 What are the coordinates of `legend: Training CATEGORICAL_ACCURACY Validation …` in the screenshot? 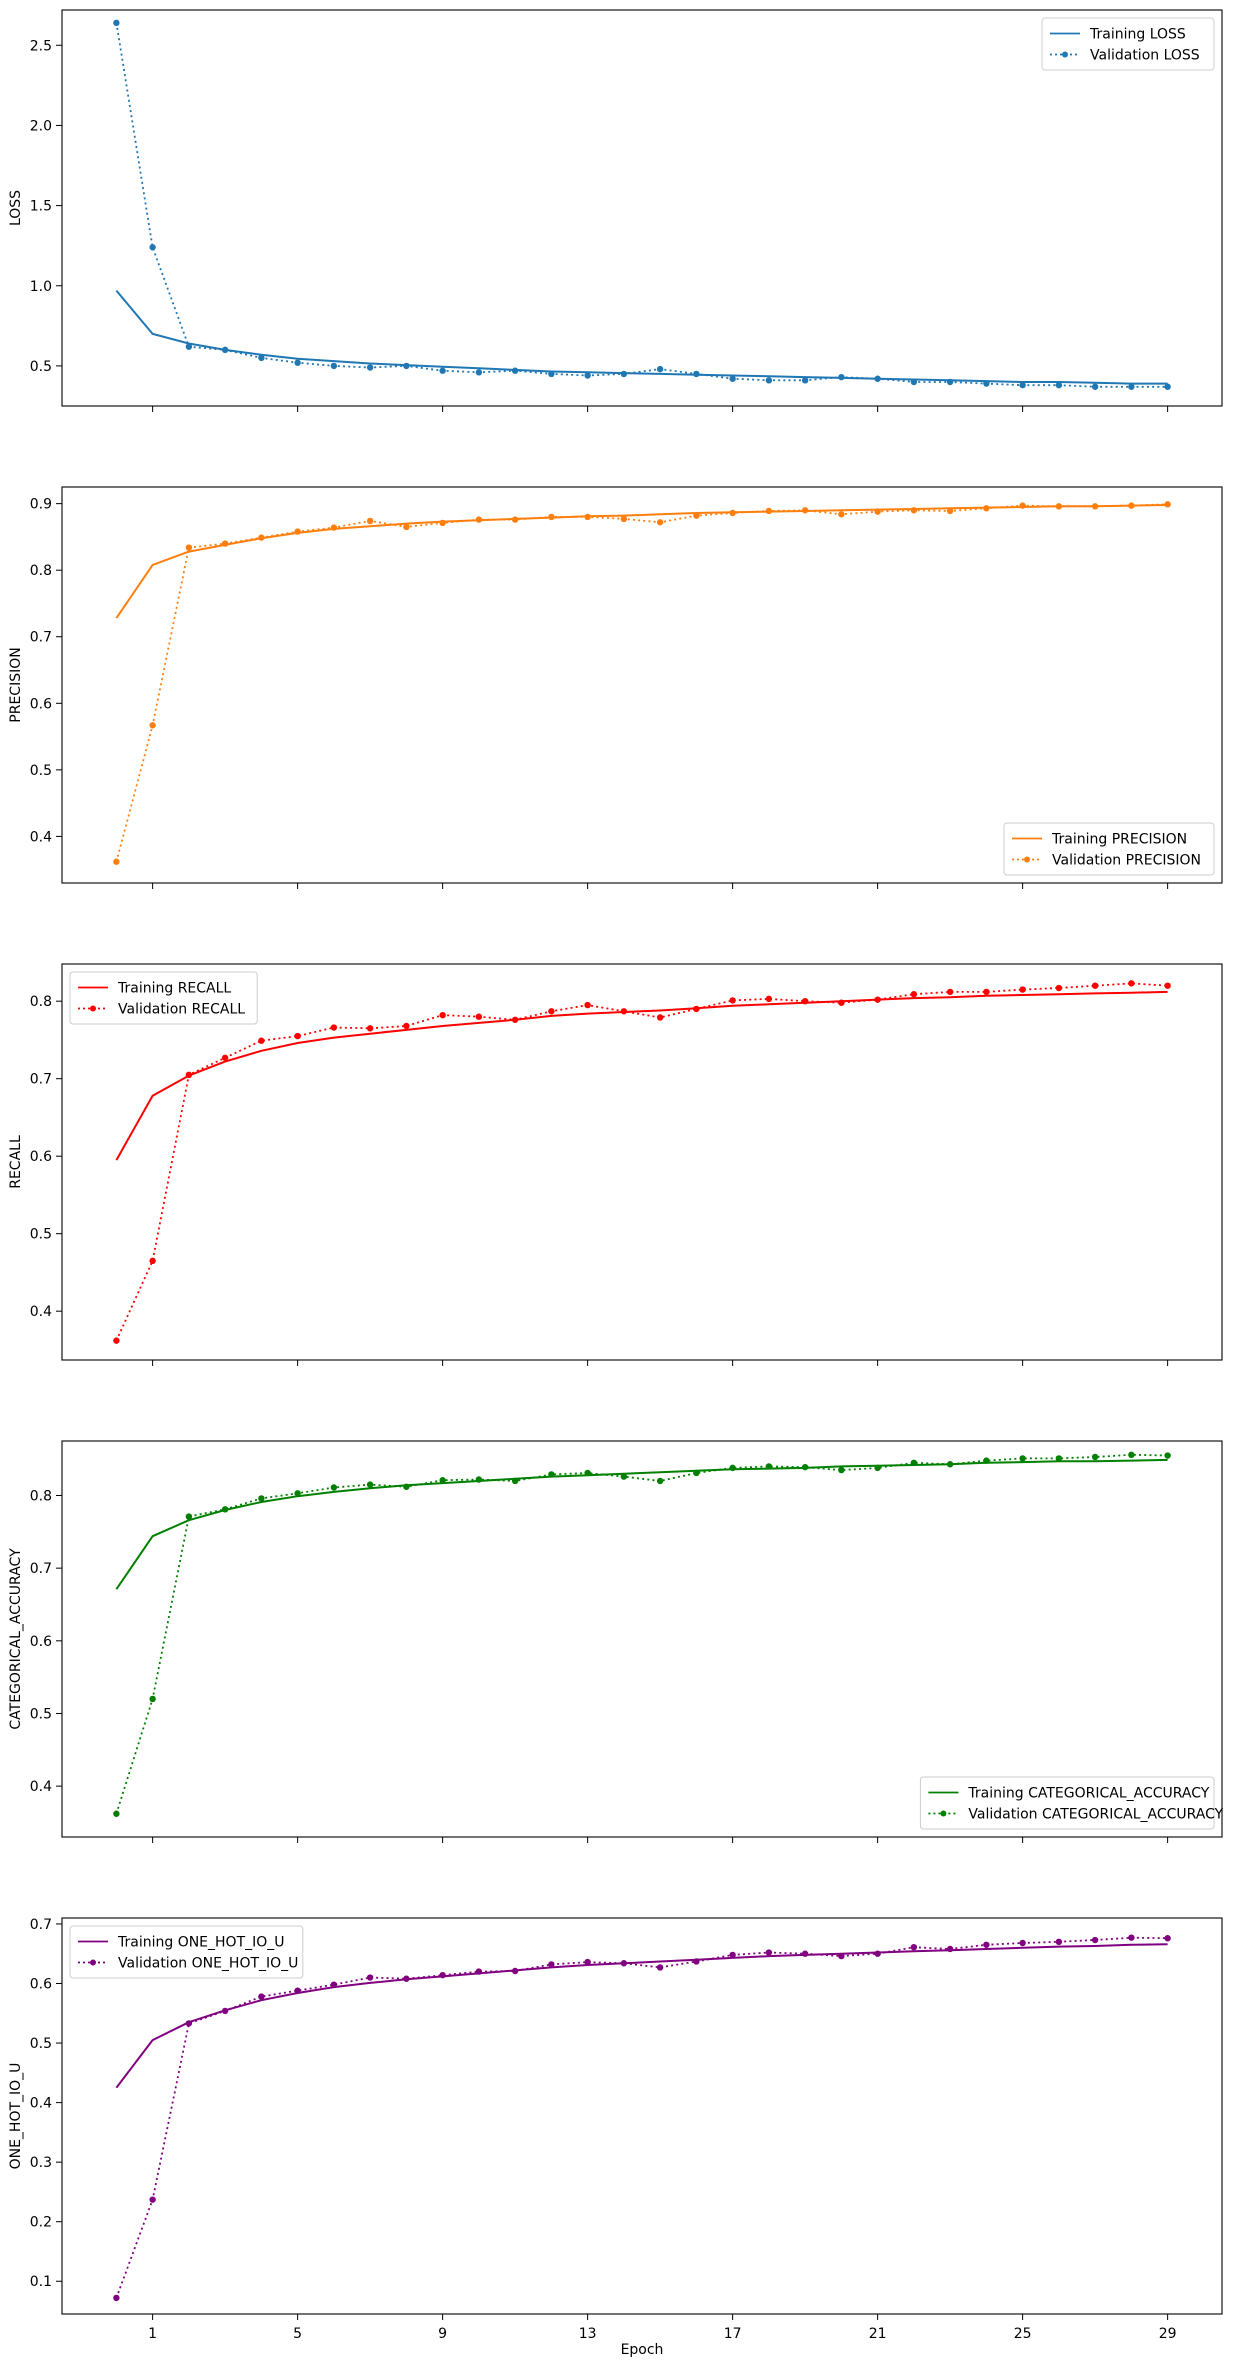 It's located at (1071, 1803).